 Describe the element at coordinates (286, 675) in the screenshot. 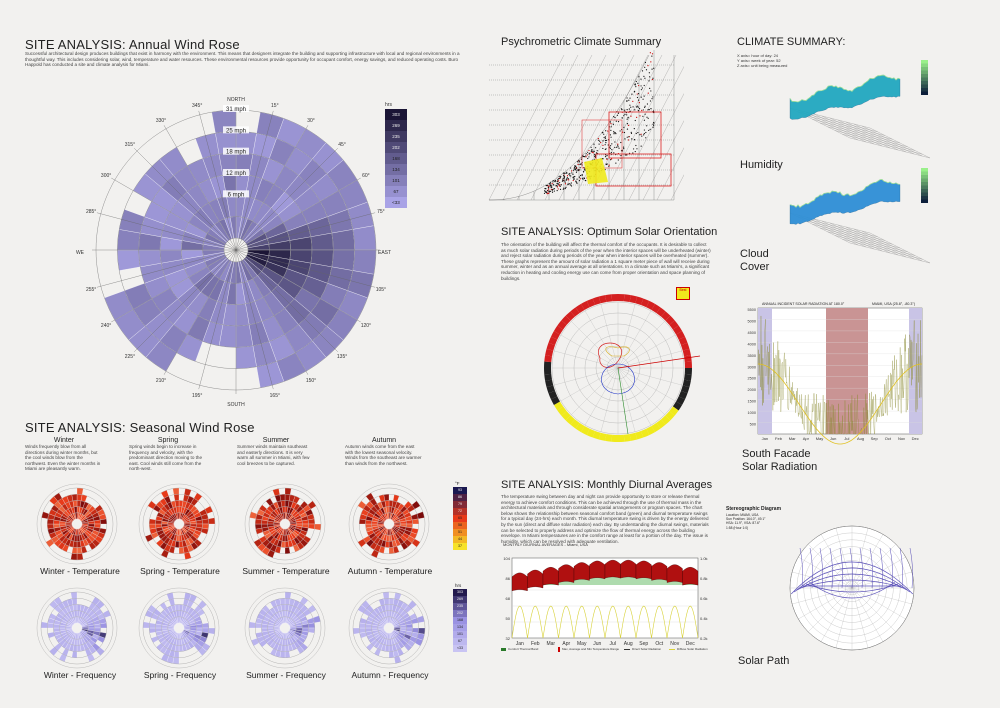

I see `caption-summer-frequency: Summer - Frequency` at that location.